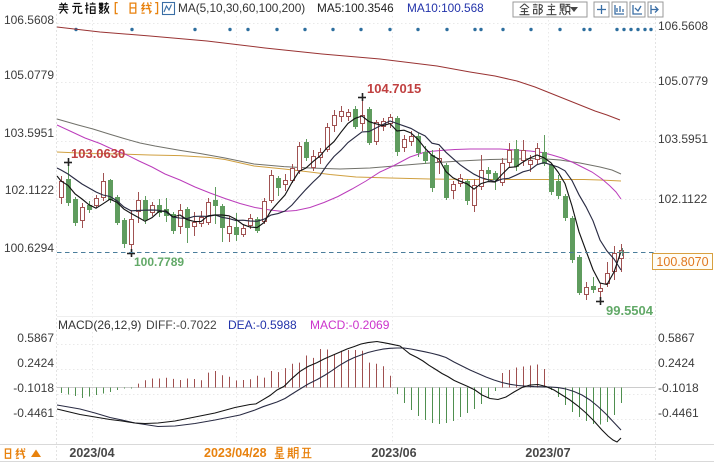 Image resolution: width=714 pixels, height=468 pixels. What do you see at coordinates (682, 262) in the screenshot?
I see `svg-text: 100.8070` at bounding box center [682, 262].